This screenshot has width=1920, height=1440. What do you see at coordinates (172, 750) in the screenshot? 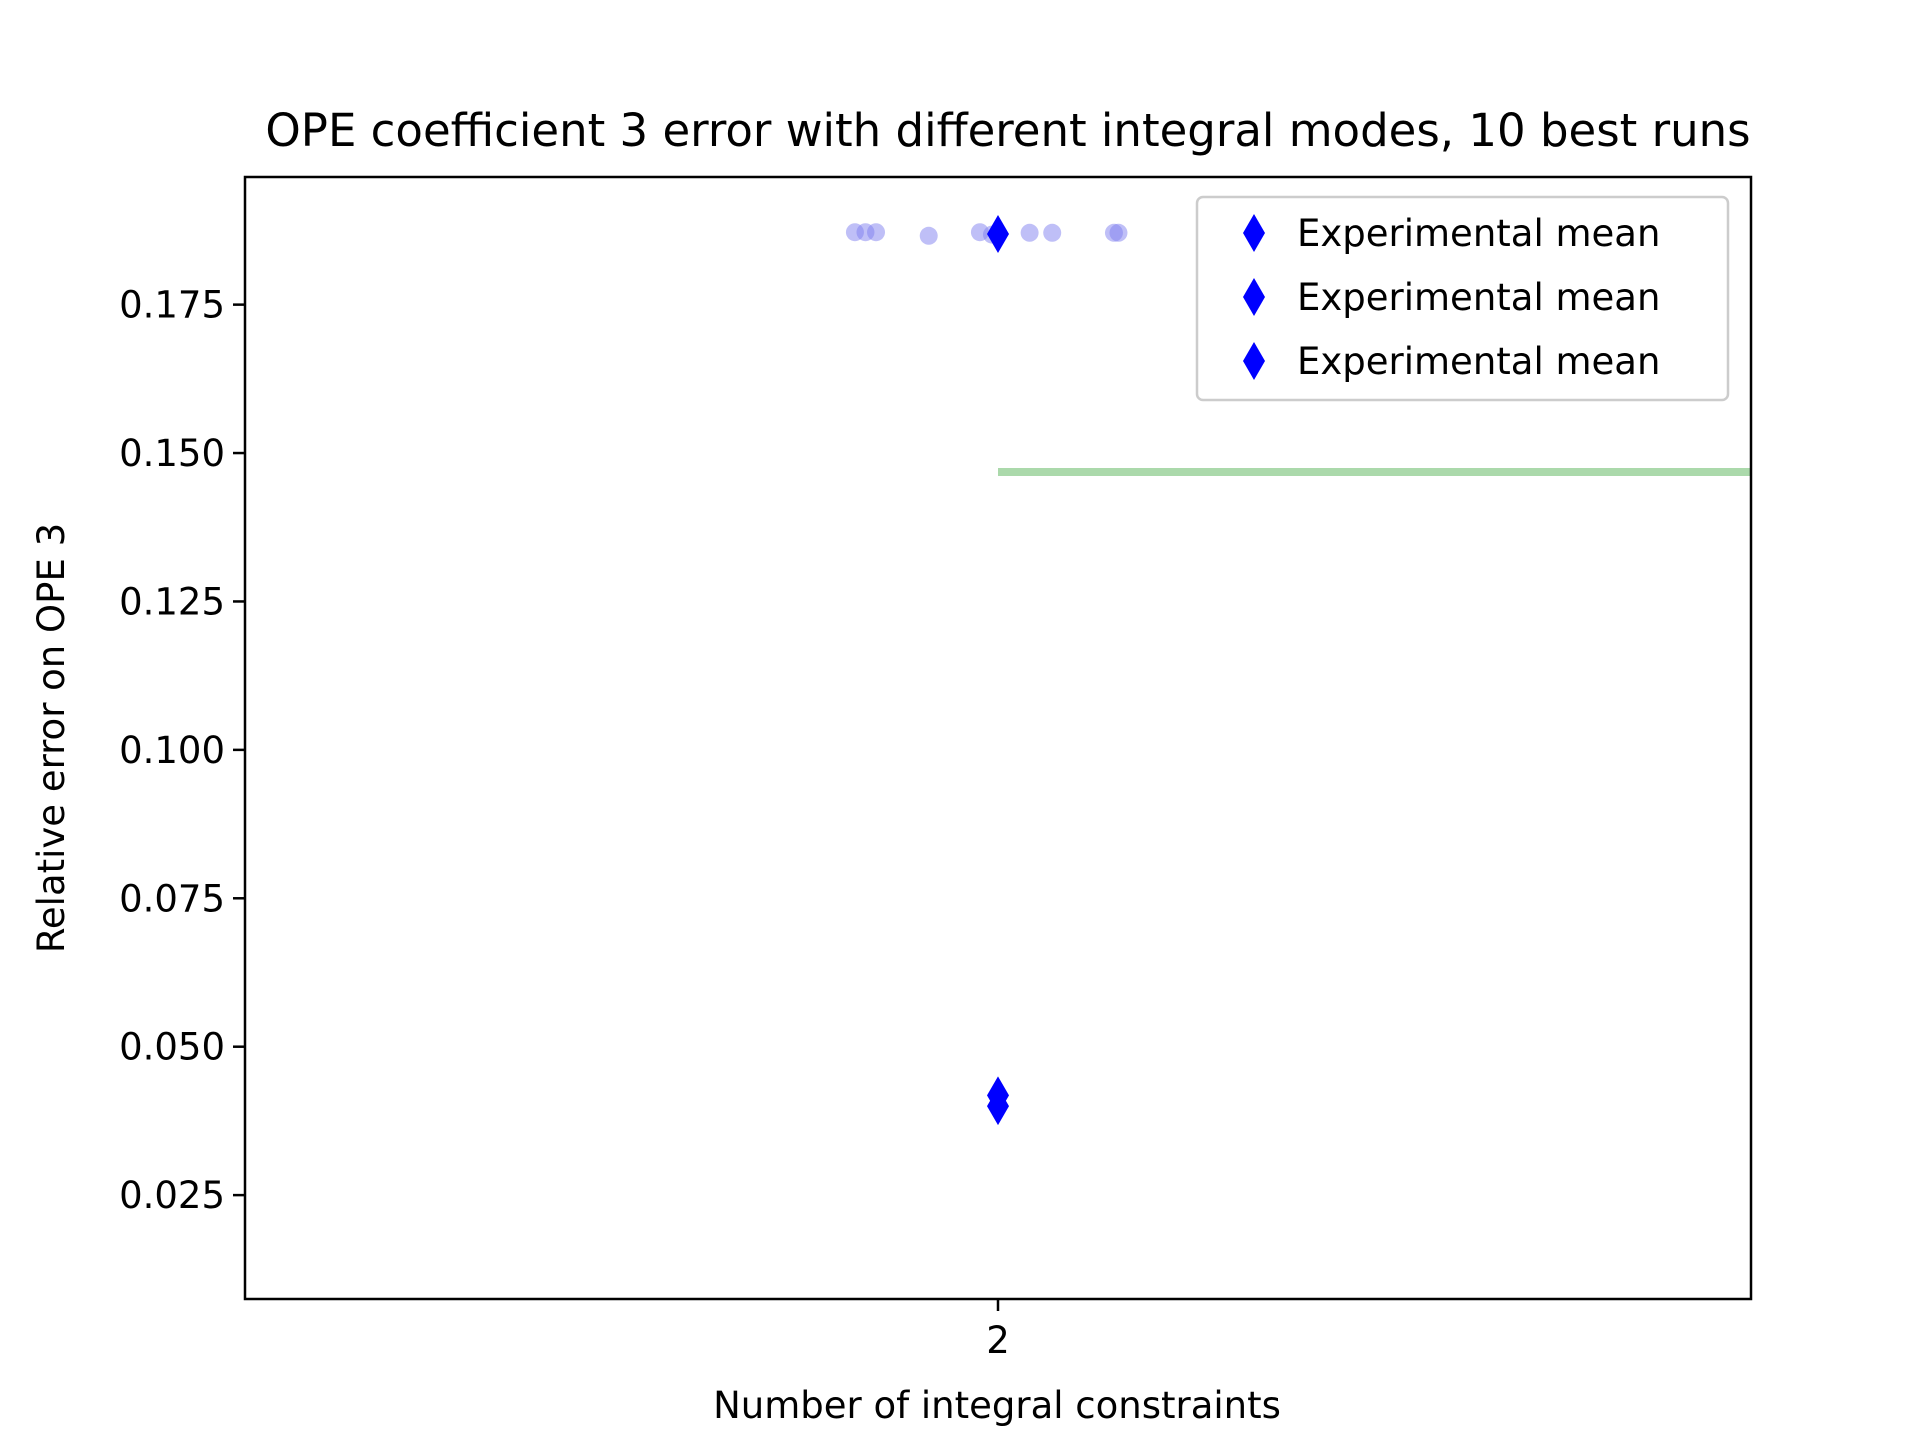
I see `y-tick-label: 0.100` at bounding box center [172, 750].